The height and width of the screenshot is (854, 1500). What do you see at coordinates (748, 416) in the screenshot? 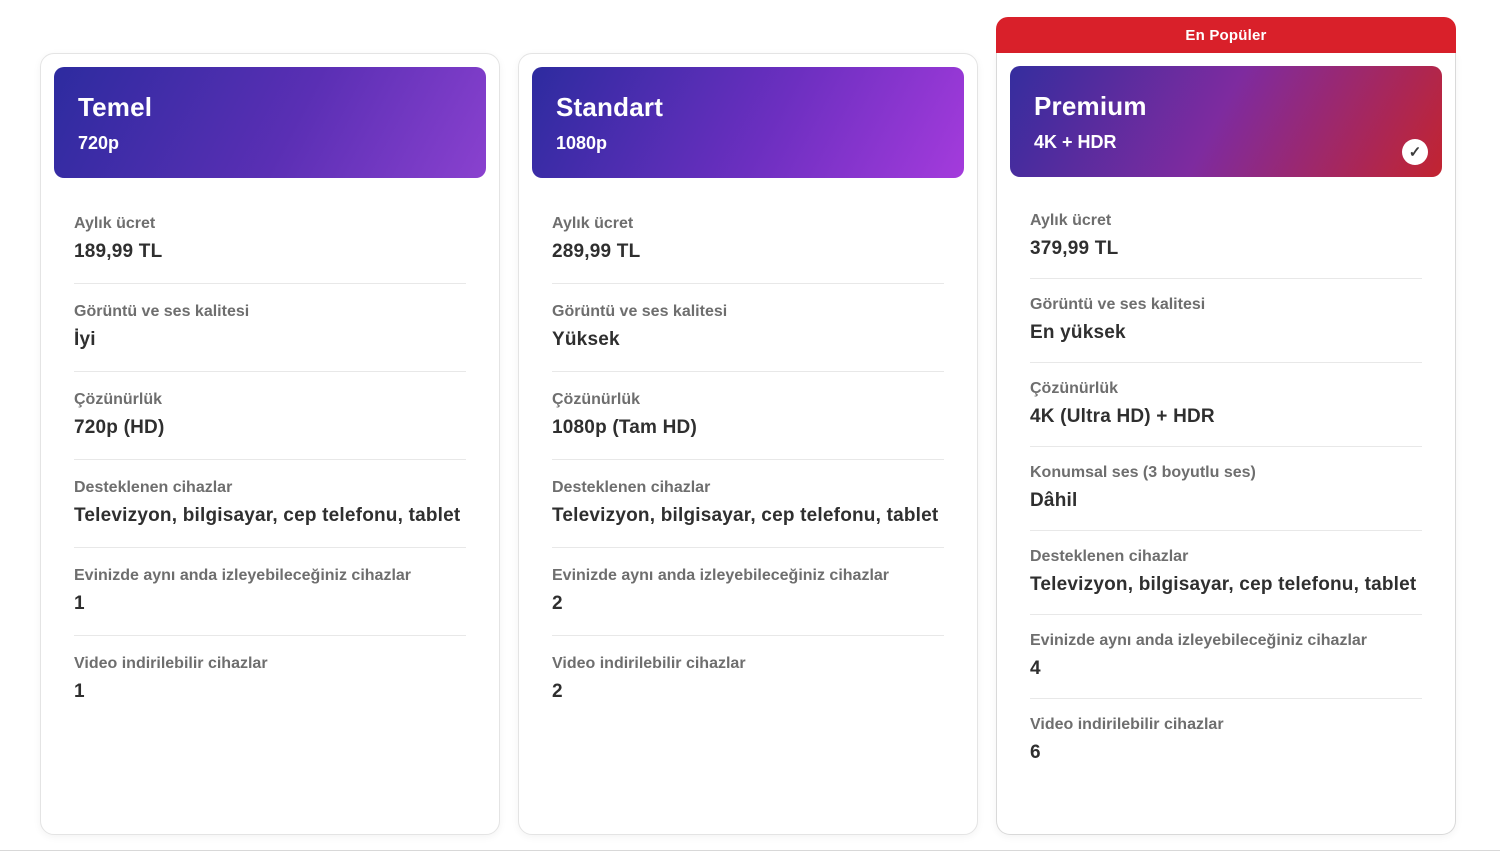
I see `feature-row: Çözünürlük 1080p (Tam HD)` at bounding box center [748, 416].